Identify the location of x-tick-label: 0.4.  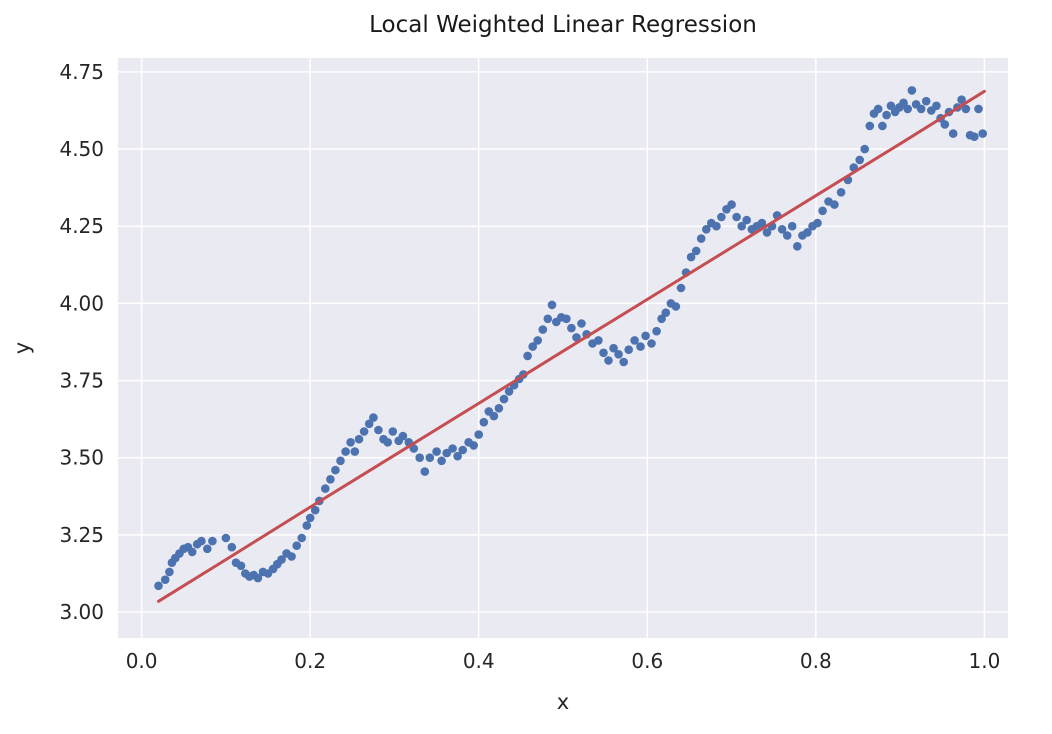
(479, 661).